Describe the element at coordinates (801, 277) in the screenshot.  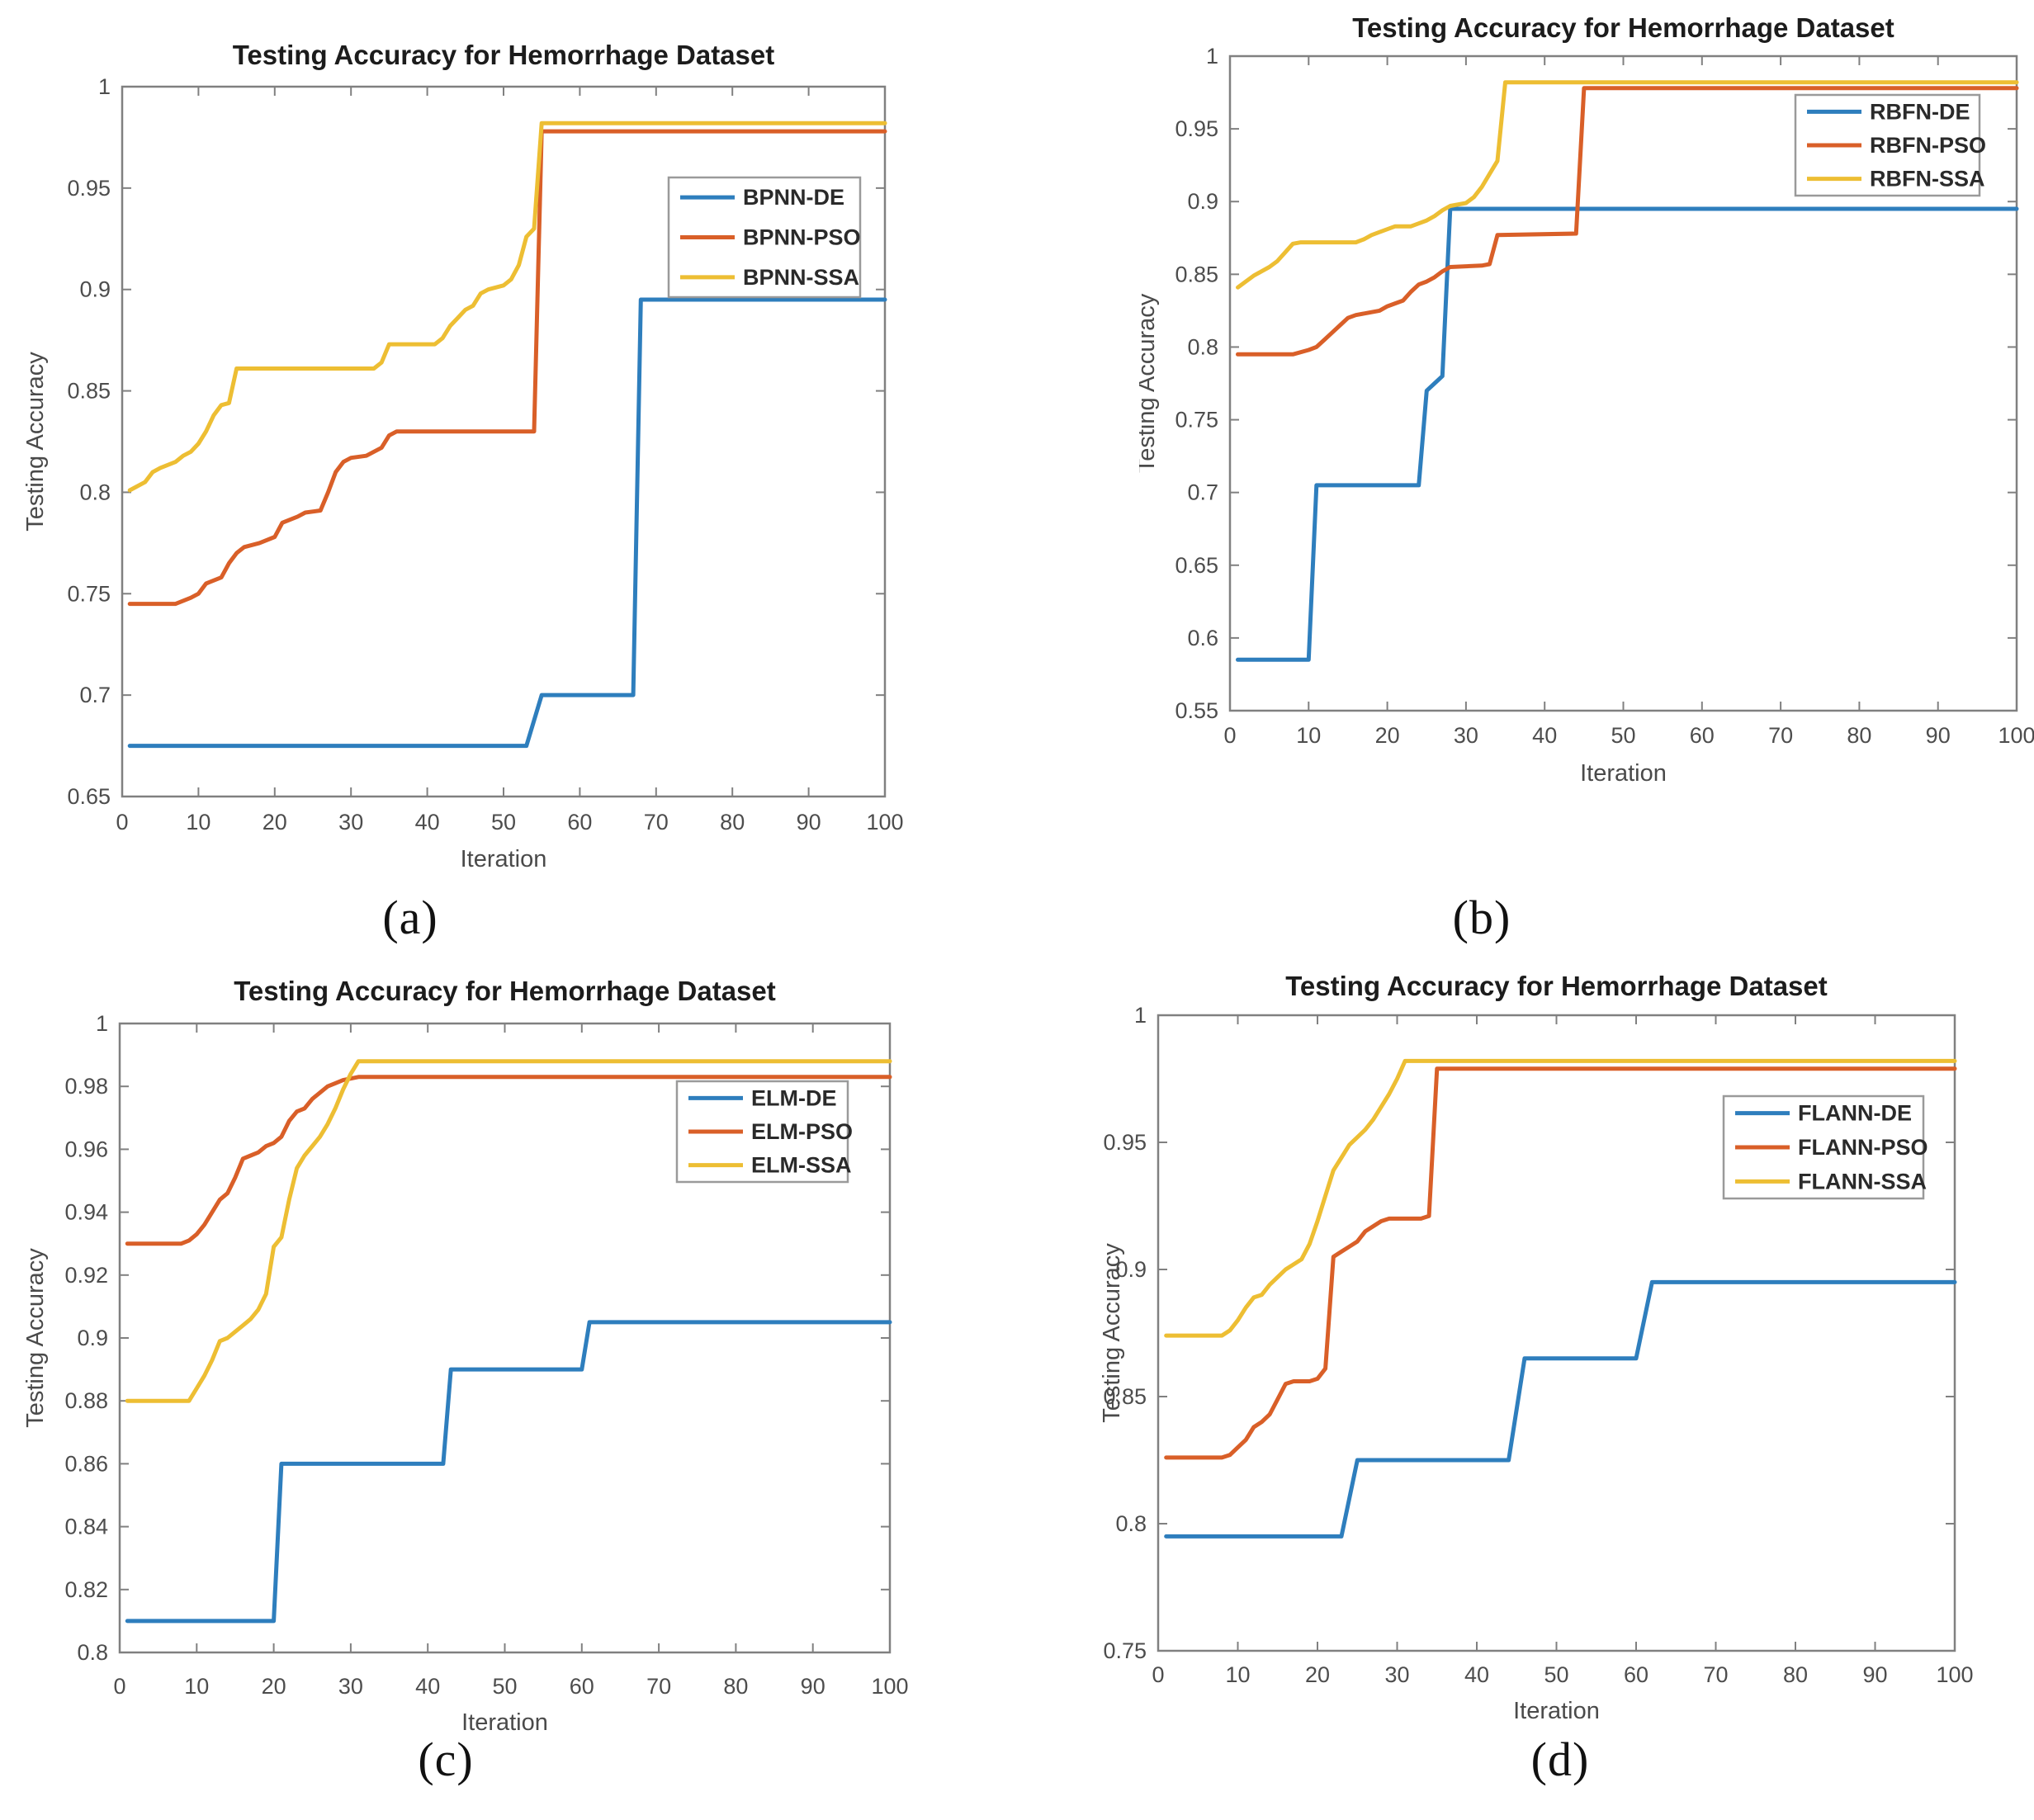
I see `legend-label-BPNN-SSA: BPNN-SSA` at that location.